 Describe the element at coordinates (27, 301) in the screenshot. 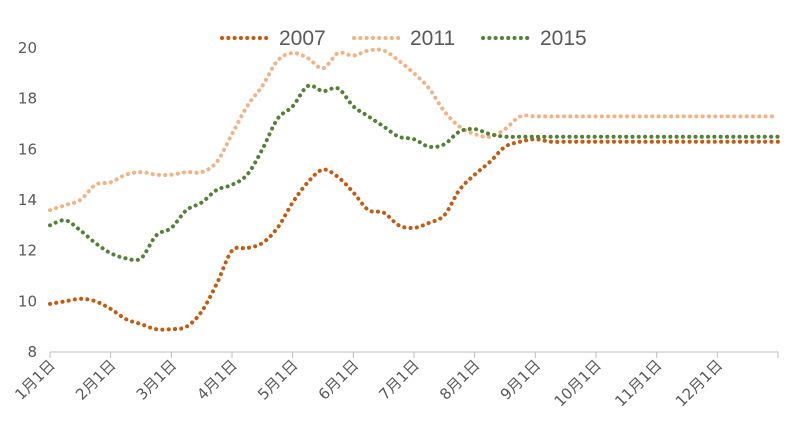

I see `y-tick-label: 10` at that location.